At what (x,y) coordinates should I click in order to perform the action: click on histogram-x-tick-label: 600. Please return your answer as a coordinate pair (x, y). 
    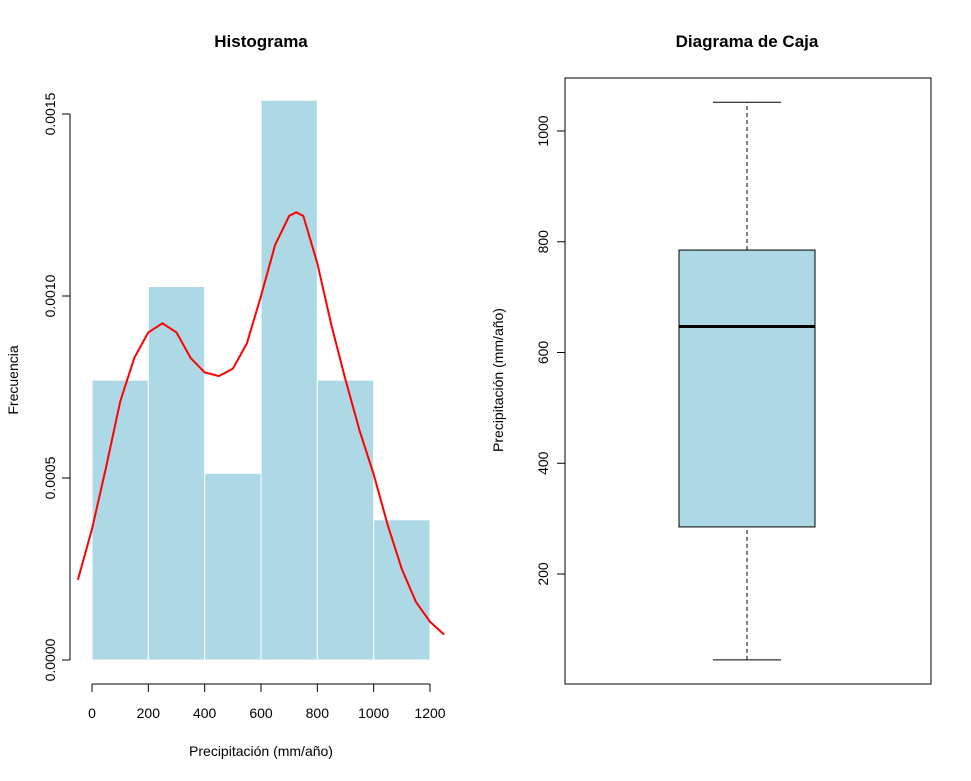
    Looking at the image, I should click on (261, 713).